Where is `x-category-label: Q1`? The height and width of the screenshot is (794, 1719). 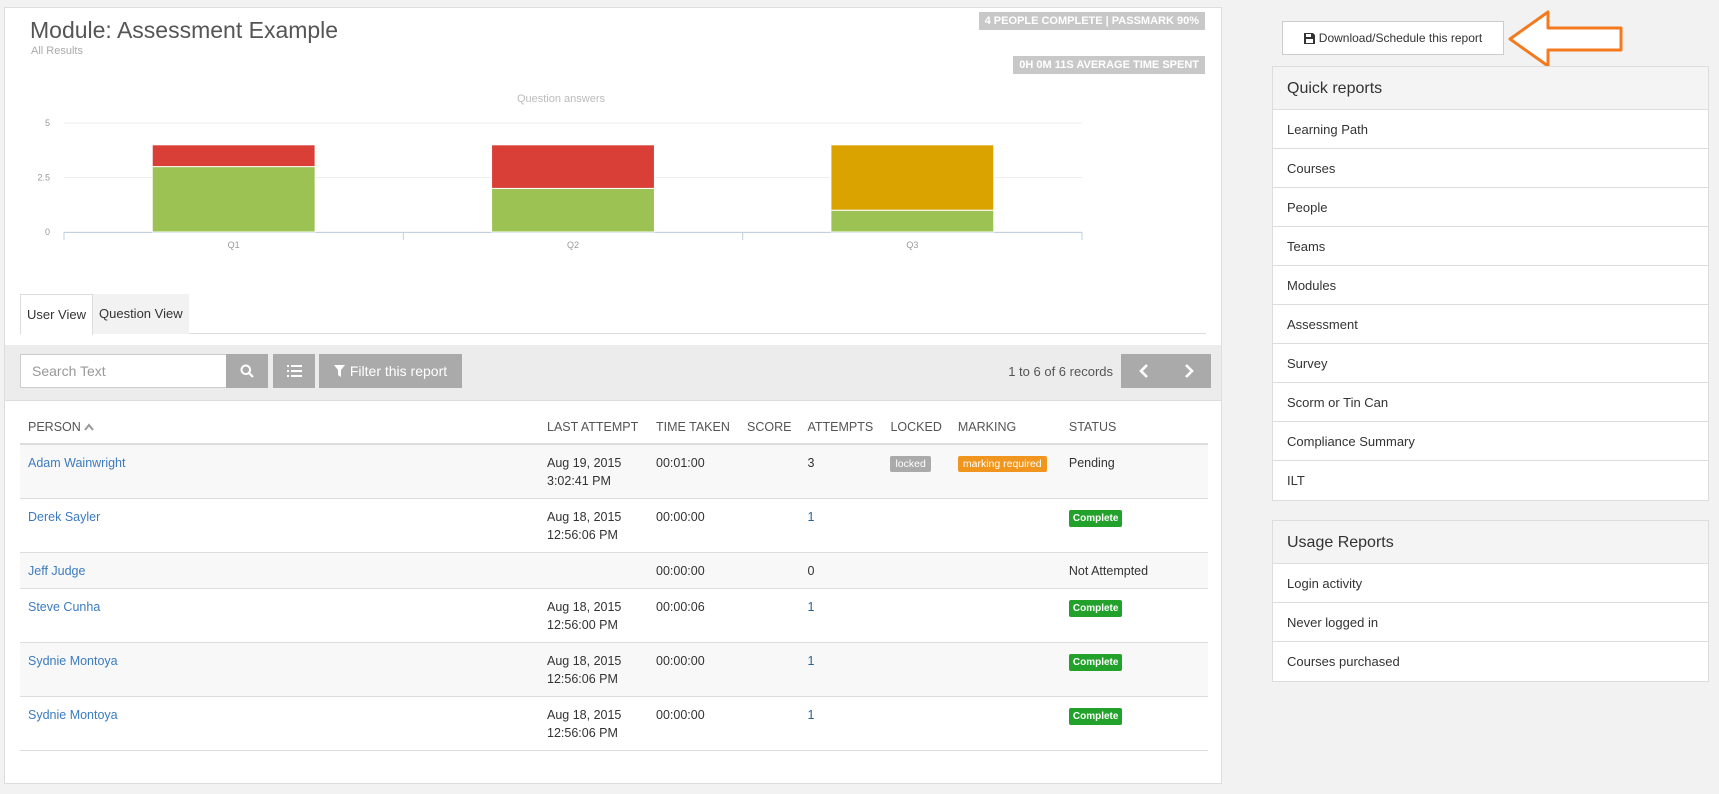
x-category-label: Q1 is located at coordinates (234, 245).